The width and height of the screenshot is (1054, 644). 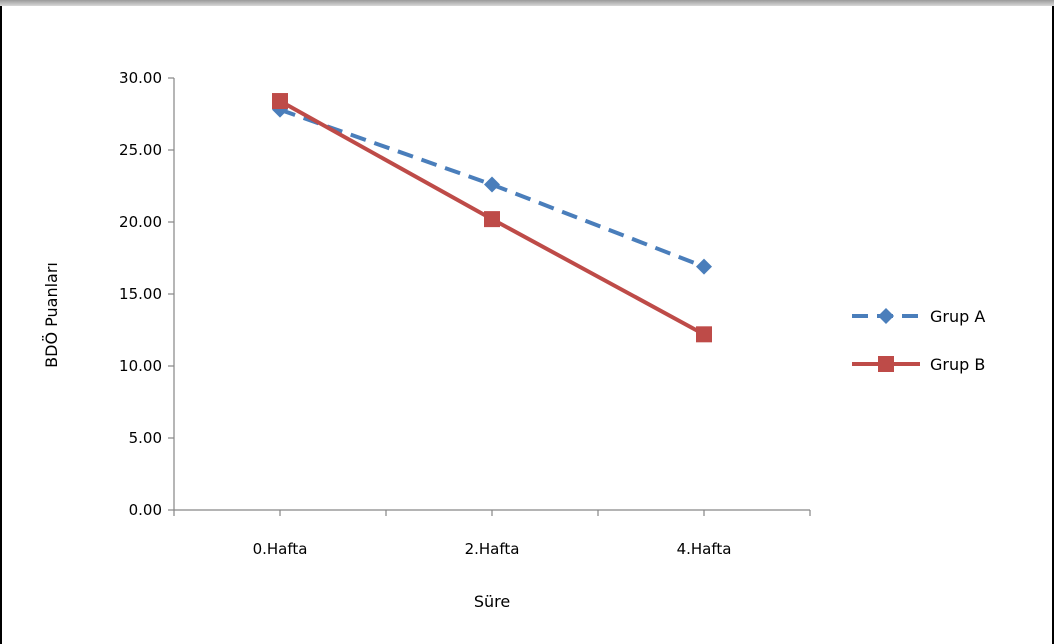 I want to click on y-axis-title: BDÖ Puanları, so click(x=51, y=315).